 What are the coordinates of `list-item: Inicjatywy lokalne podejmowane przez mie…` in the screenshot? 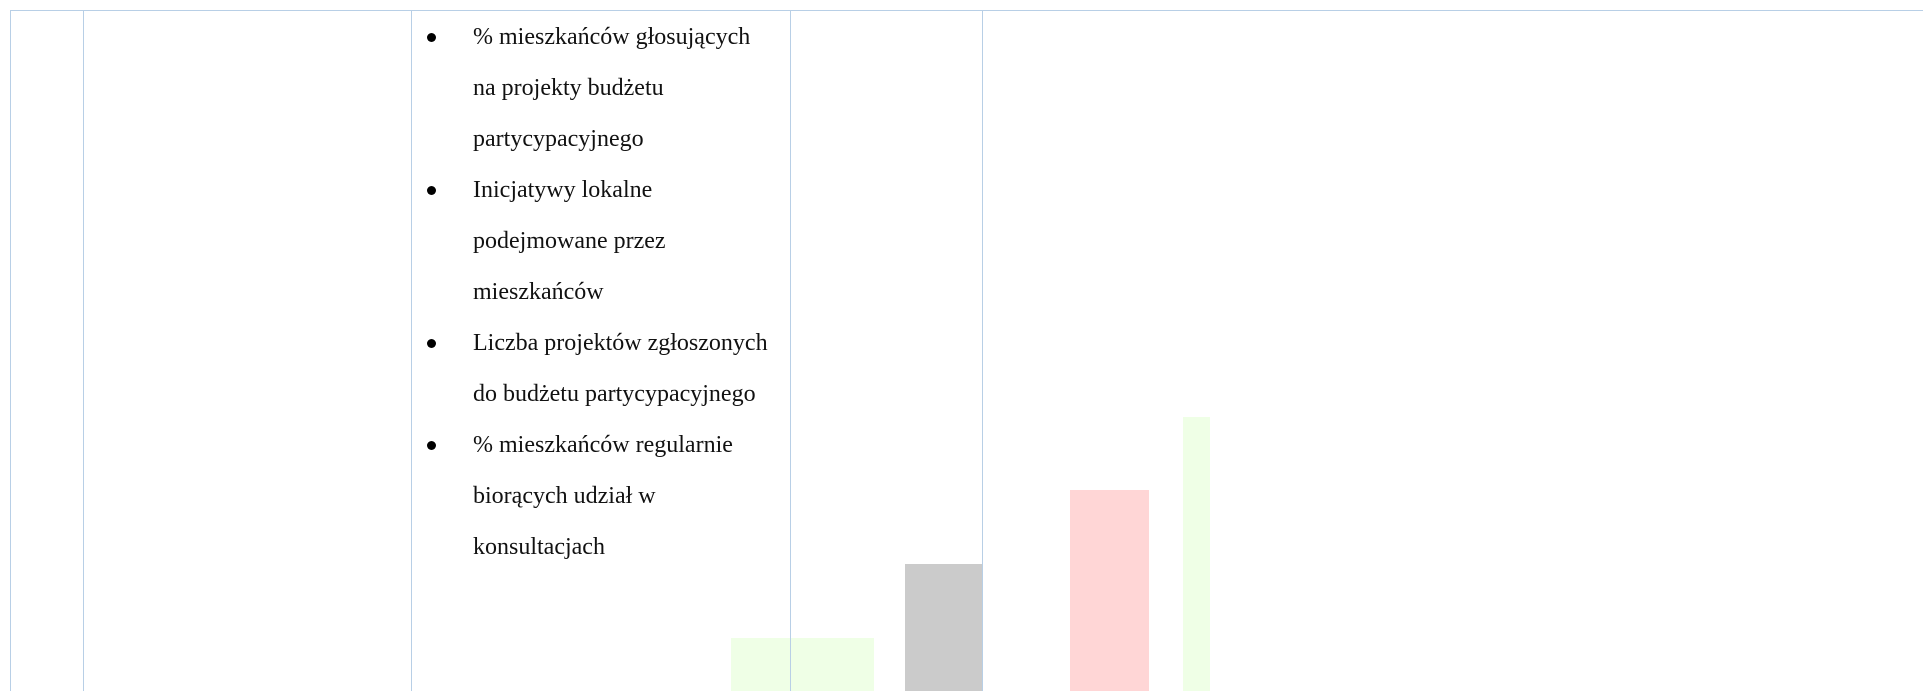 It's located at (597, 241).